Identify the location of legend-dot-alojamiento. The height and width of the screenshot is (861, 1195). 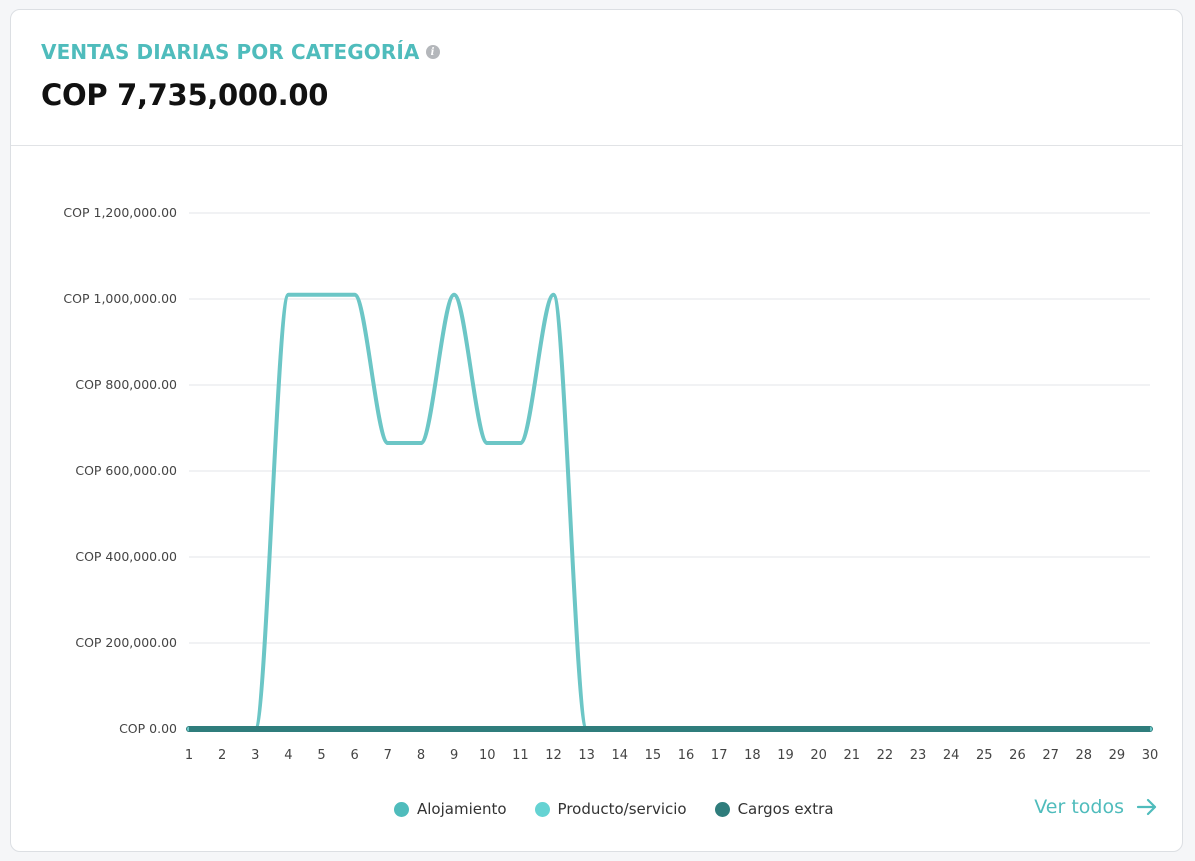
(401, 809).